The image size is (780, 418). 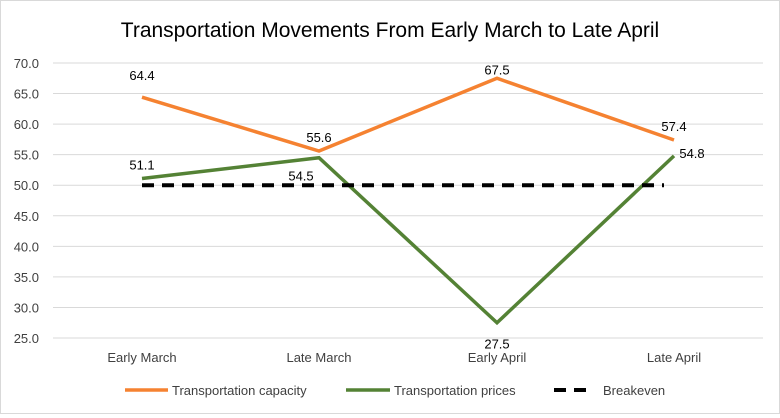 What do you see at coordinates (497, 357) in the screenshot?
I see `x-tick-label: Early April` at bounding box center [497, 357].